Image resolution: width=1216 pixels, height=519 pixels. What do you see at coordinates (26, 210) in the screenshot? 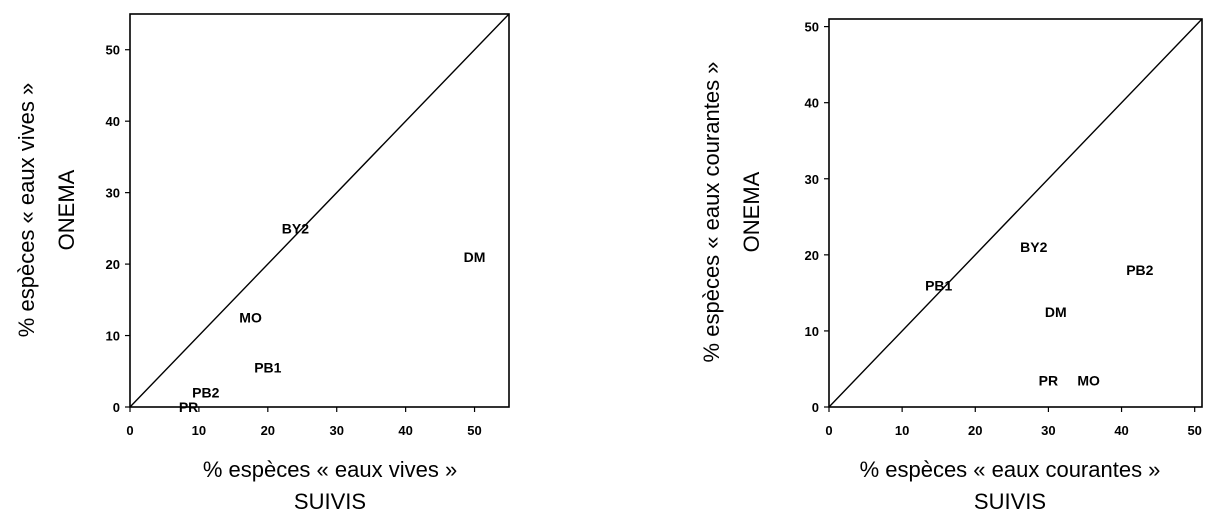
I see `y-axis-title-line-1: % espèces « eaux vives »` at bounding box center [26, 210].